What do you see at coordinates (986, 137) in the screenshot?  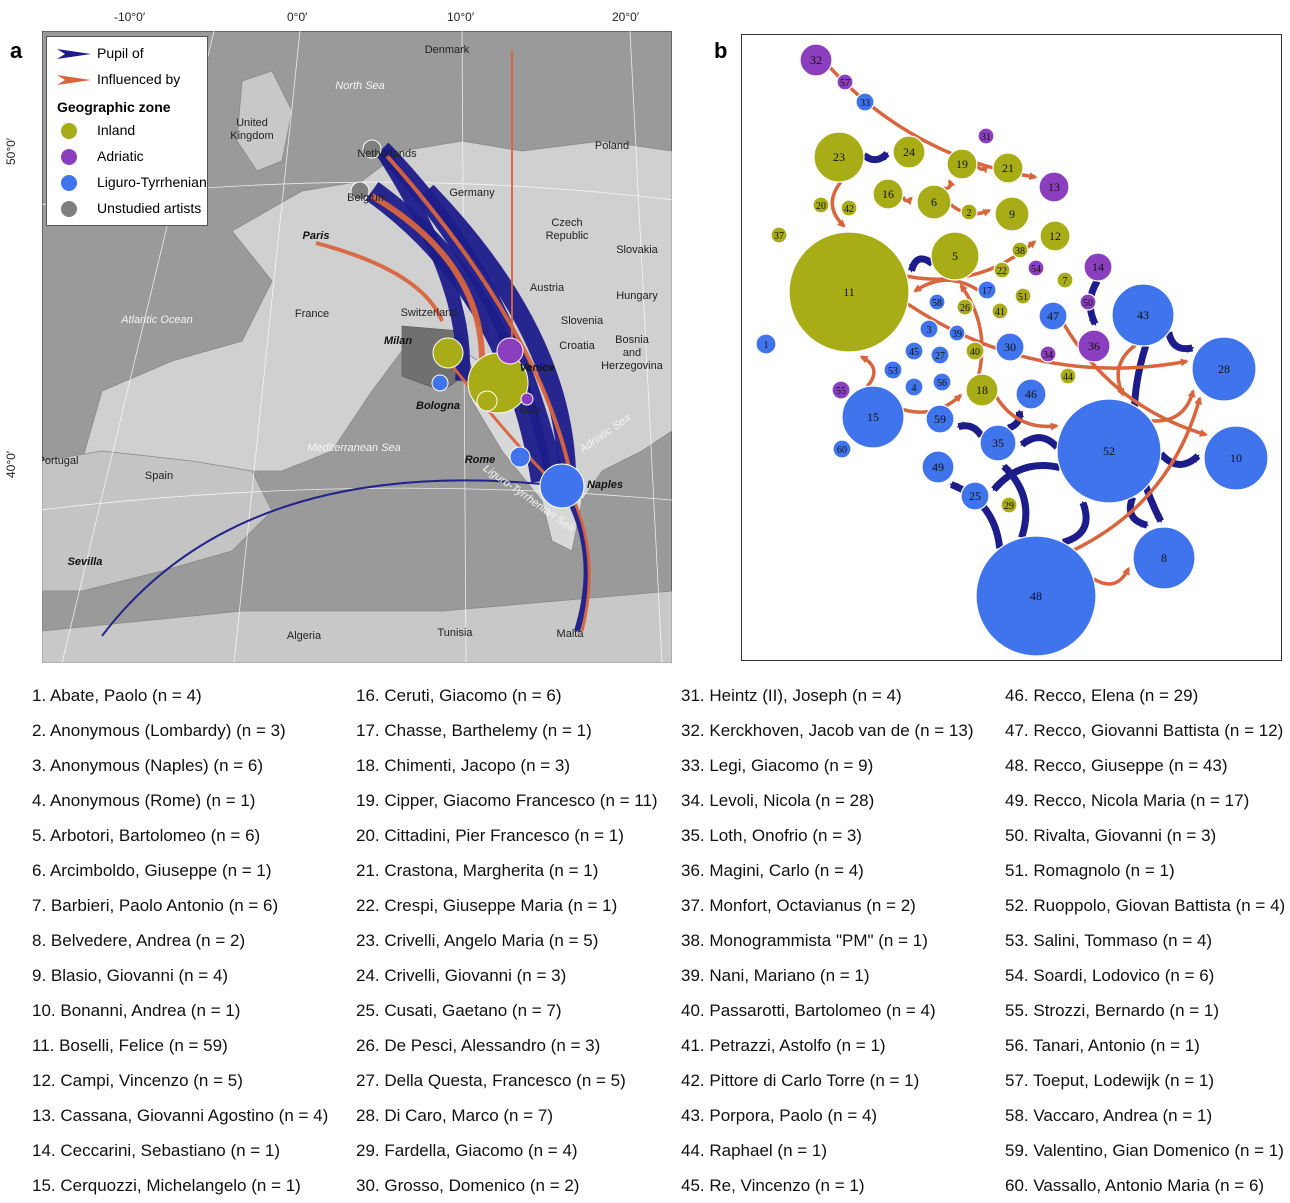 I see `node-label: 31` at bounding box center [986, 137].